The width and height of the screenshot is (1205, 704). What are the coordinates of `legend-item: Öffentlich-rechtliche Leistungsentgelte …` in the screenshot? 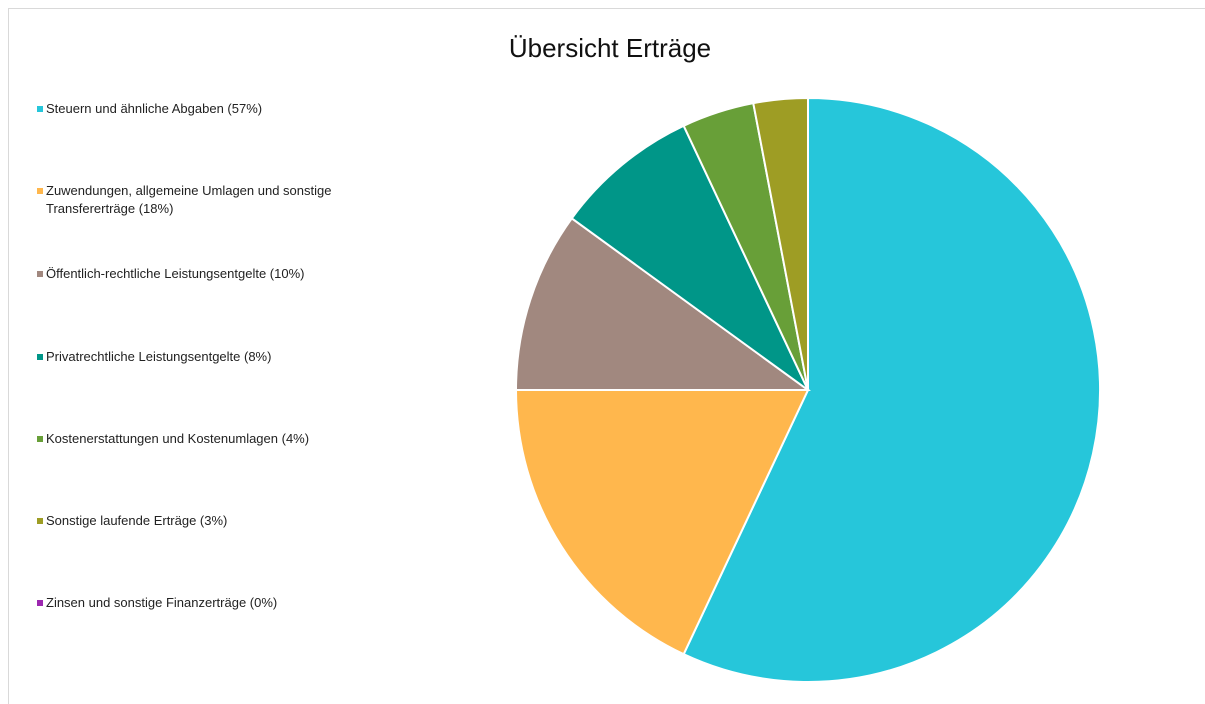 It's located at (222, 274).